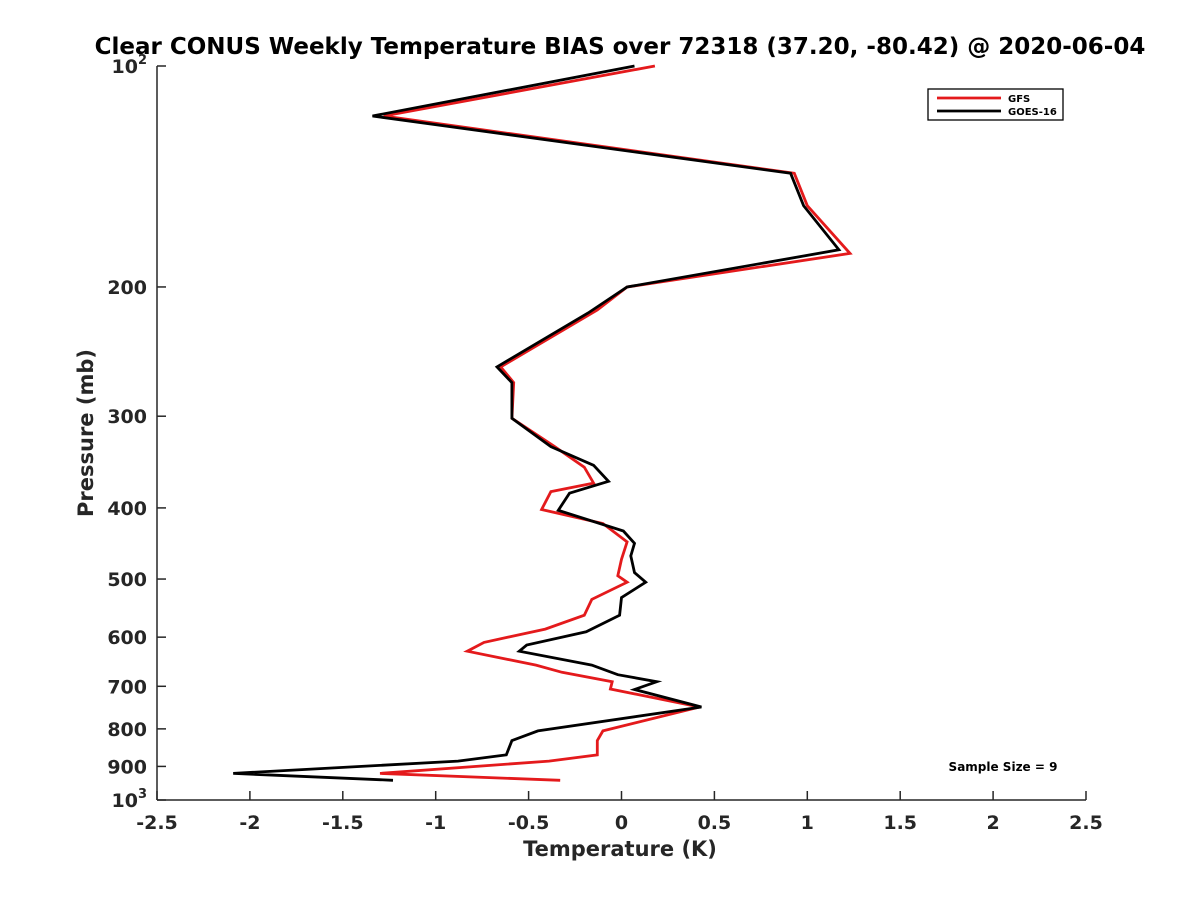 Image resolution: width=1200 pixels, height=900 pixels. Describe the element at coordinates (157, 823) in the screenshot. I see `x-tick-label: -2.5` at that location.